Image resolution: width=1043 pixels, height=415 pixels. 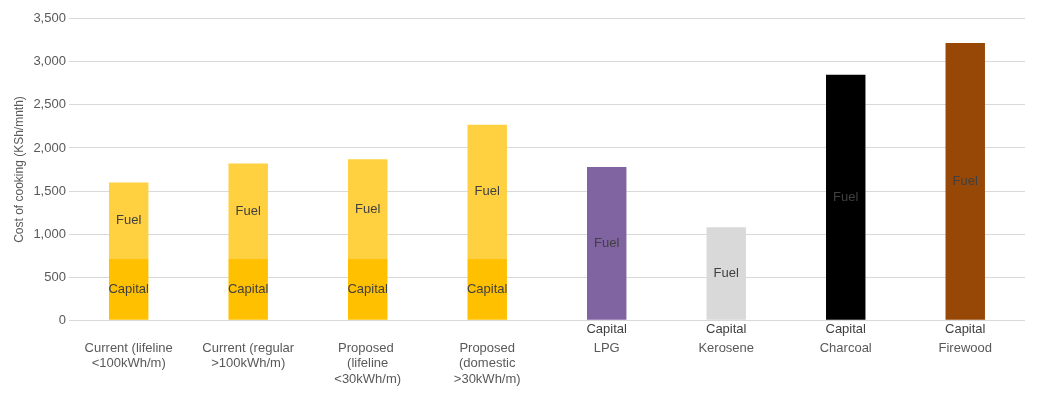 What do you see at coordinates (606, 347) in the screenshot?
I see `x-tick-label: LPG` at bounding box center [606, 347].